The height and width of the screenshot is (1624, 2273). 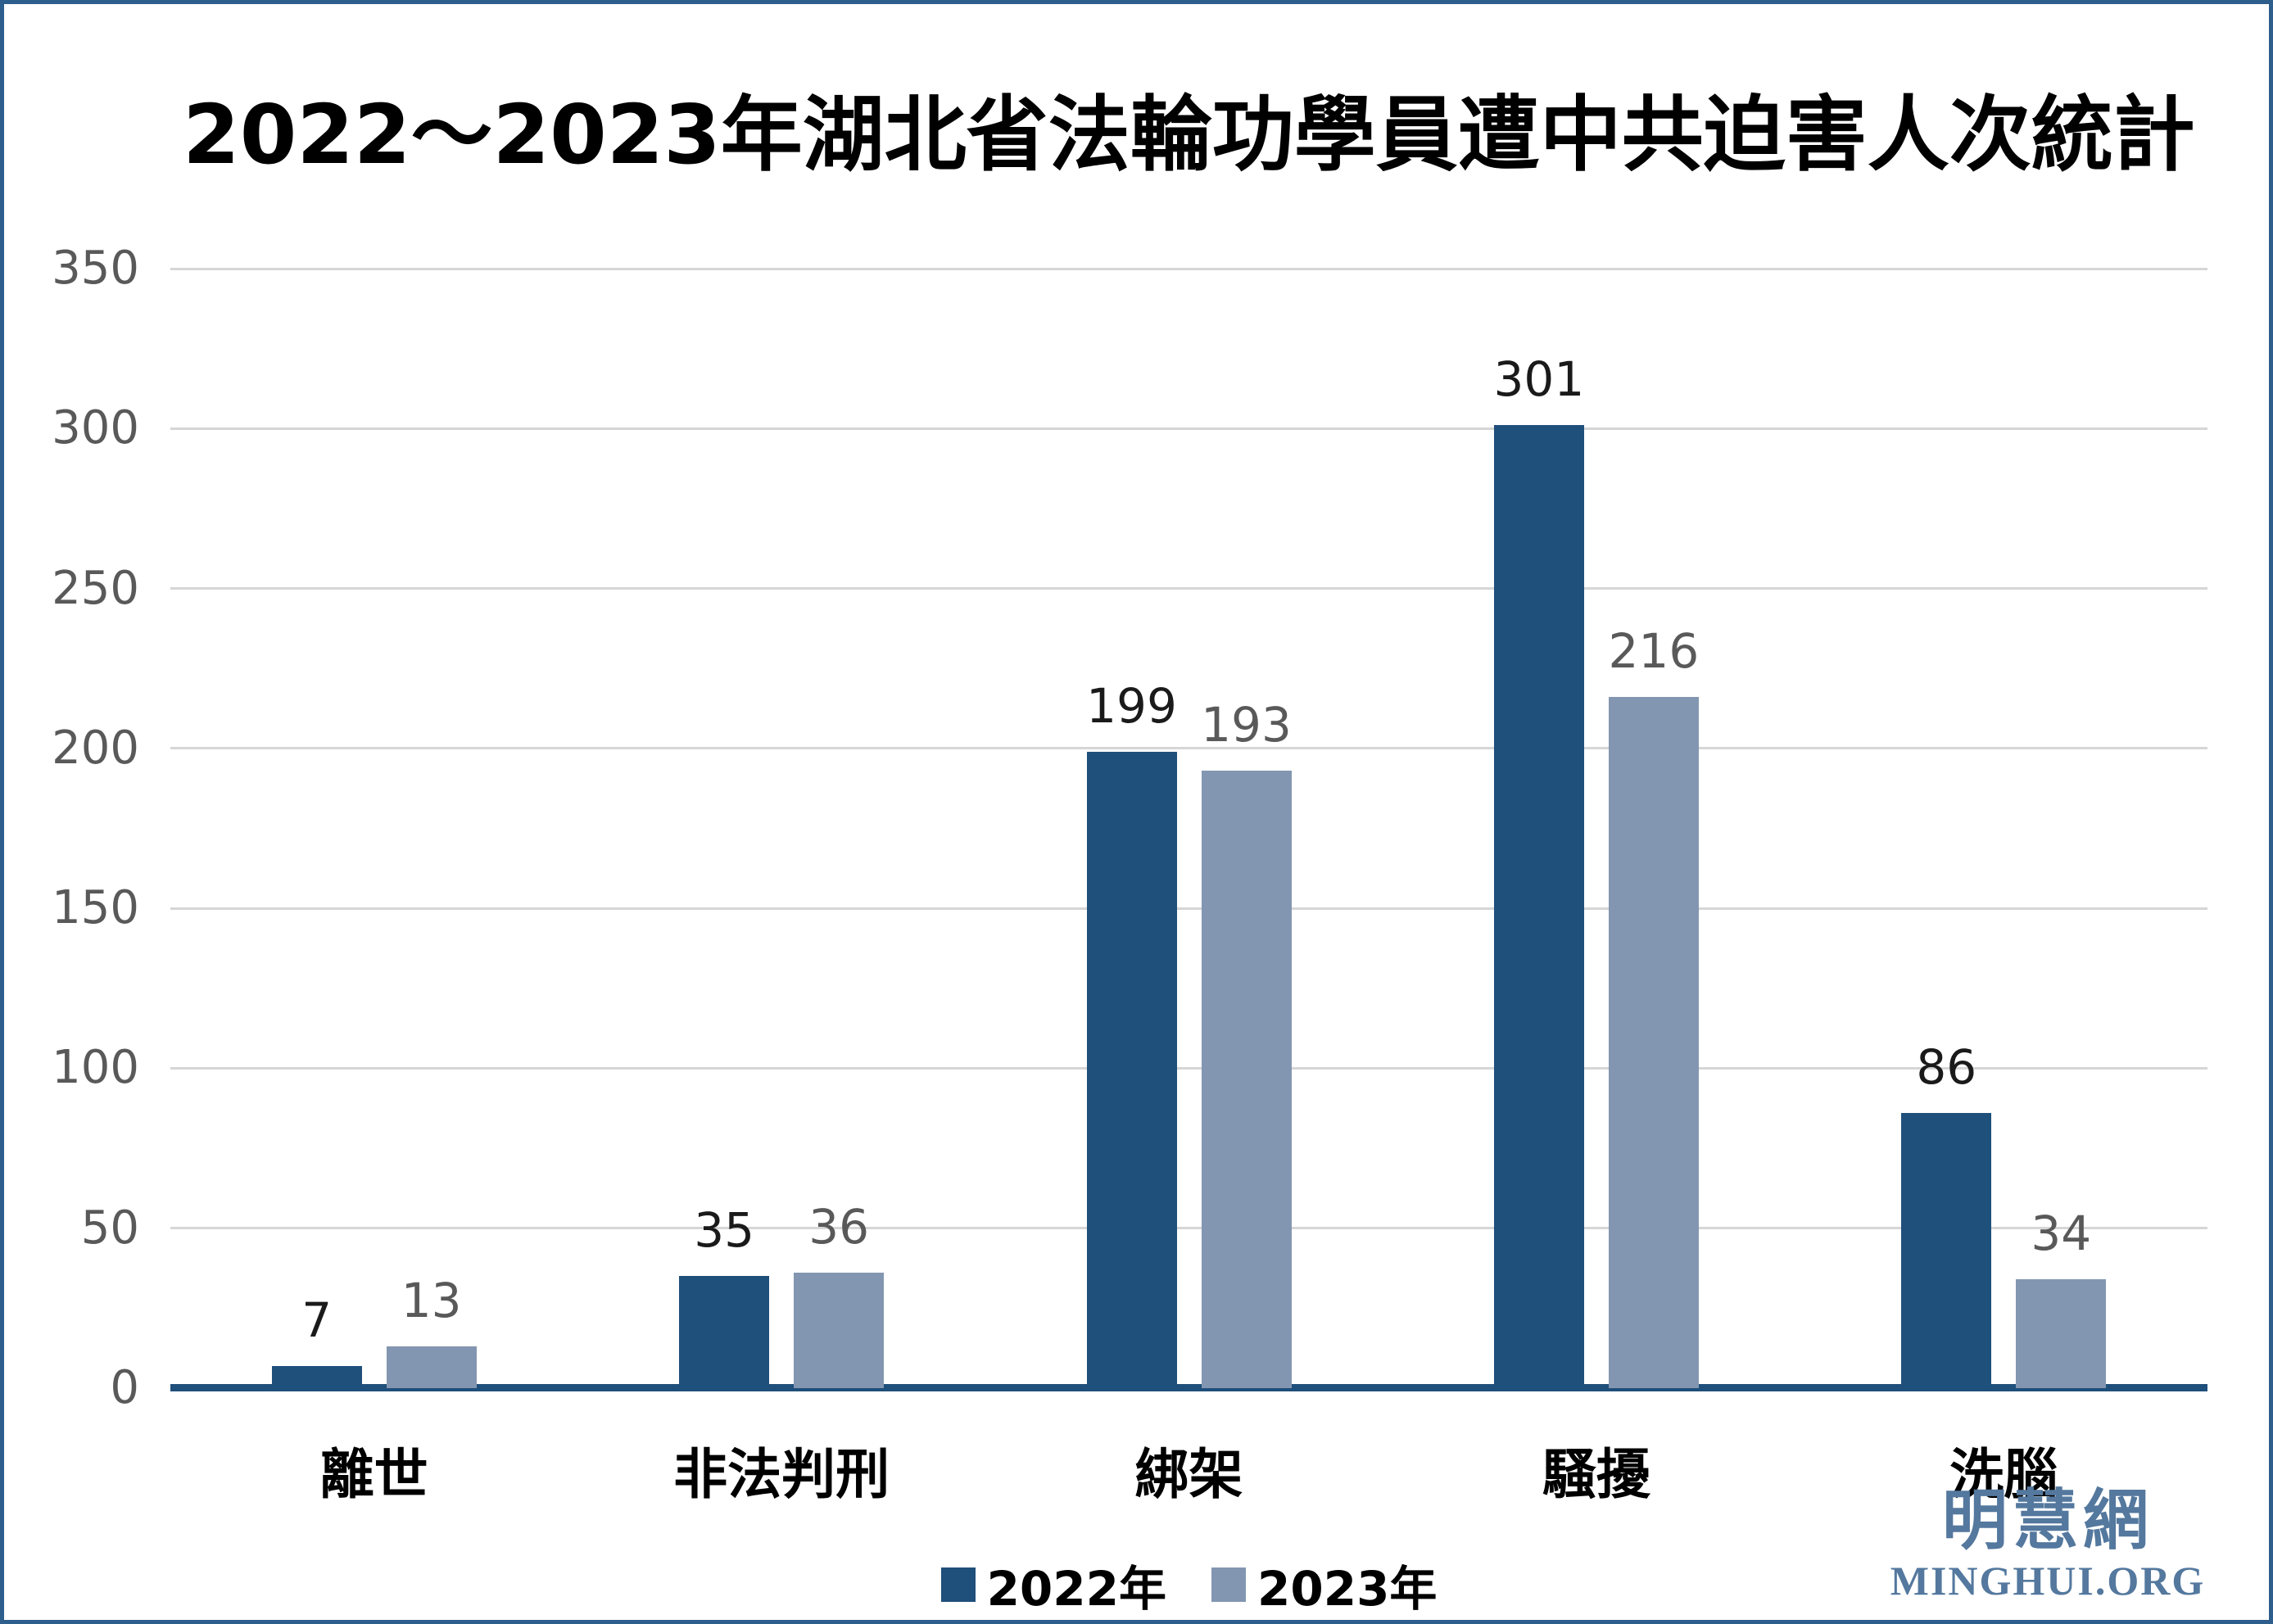 What do you see at coordinates (1538, 906) in the screenshot?
I see `bar-s0-c3` at bounding box center [1538, 906].